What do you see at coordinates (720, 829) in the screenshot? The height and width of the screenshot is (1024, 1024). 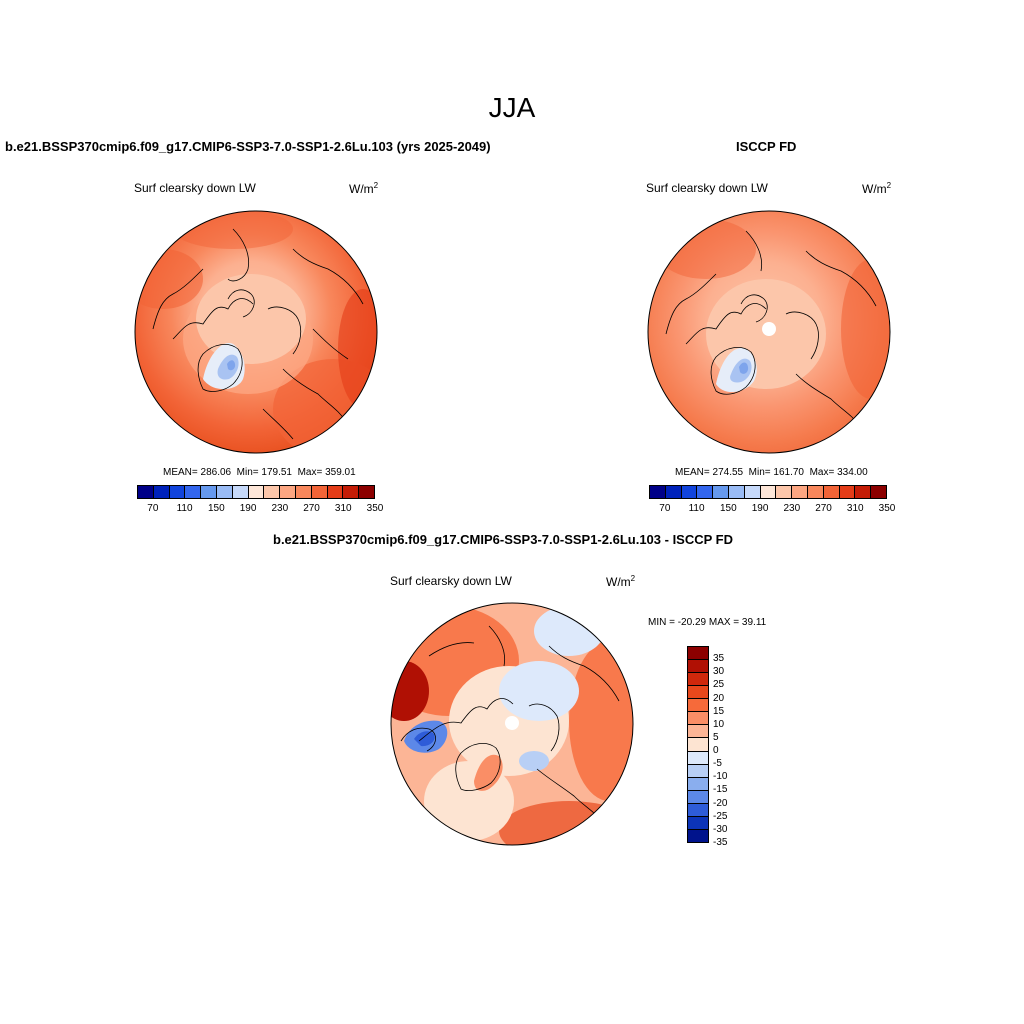 I see `colorbar-tick-label: -30` at bounding box center [720, 829].